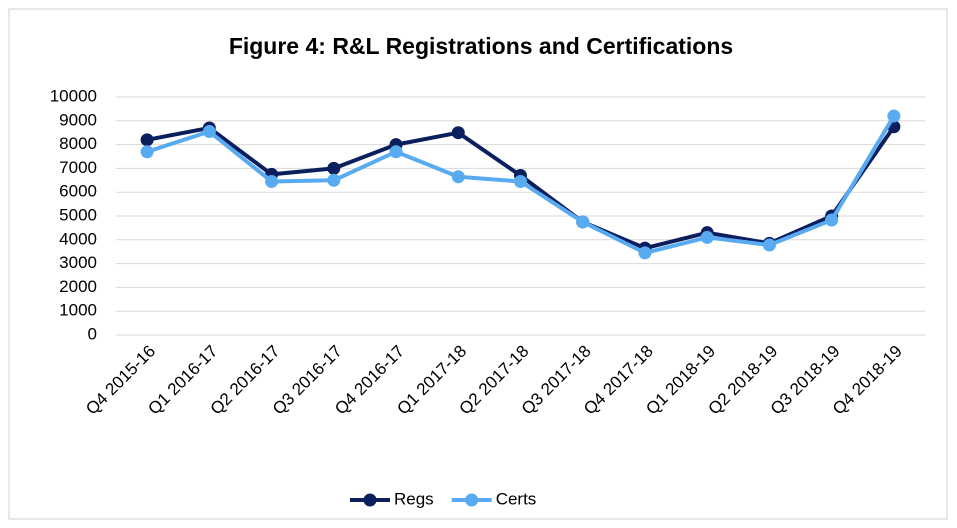  Describe the element at coordinates (78, 238) in the screenshot. I see `y-tick-label: 4000` at that location.